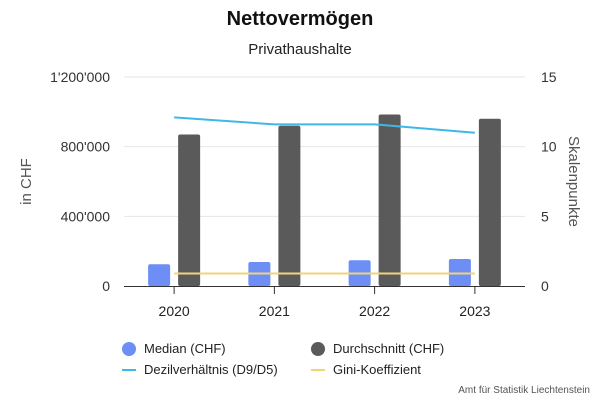  Describe the element at coordinates (374, 311) in the screenshot. I see `x-tick-label: 2022` at that location.